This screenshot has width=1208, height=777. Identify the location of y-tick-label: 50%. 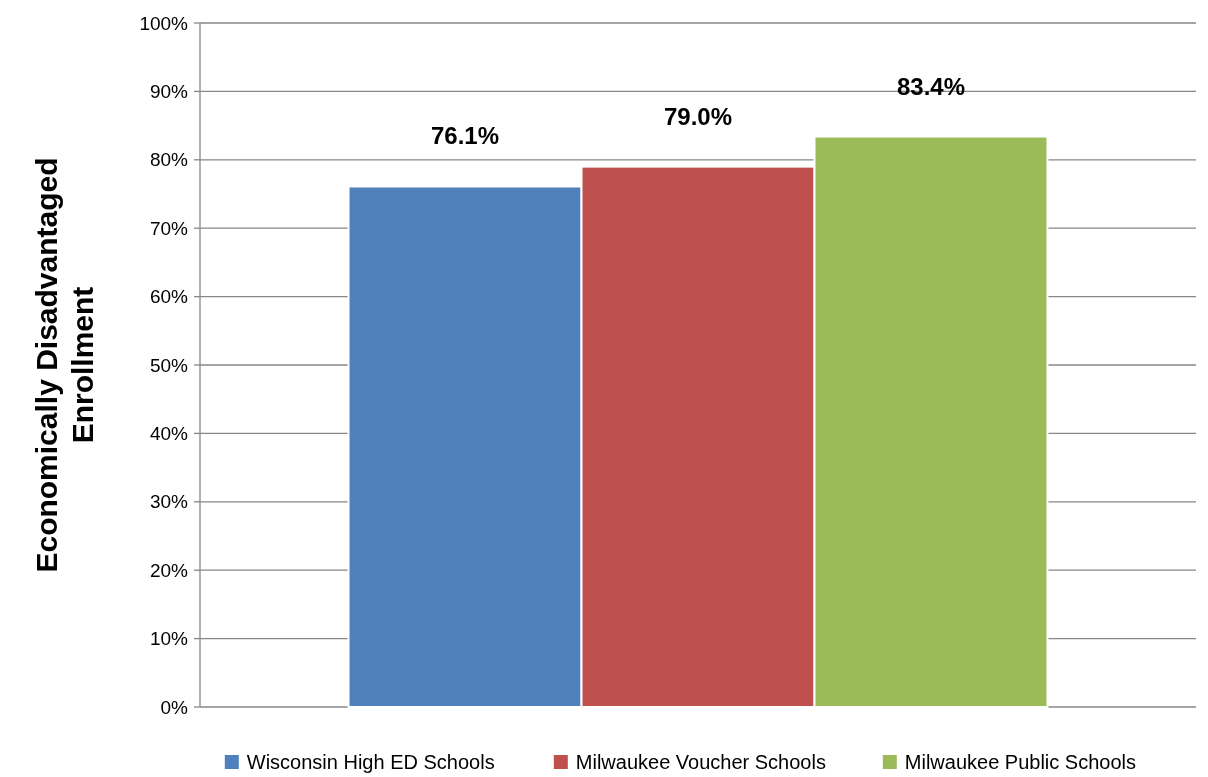
(169, 365).